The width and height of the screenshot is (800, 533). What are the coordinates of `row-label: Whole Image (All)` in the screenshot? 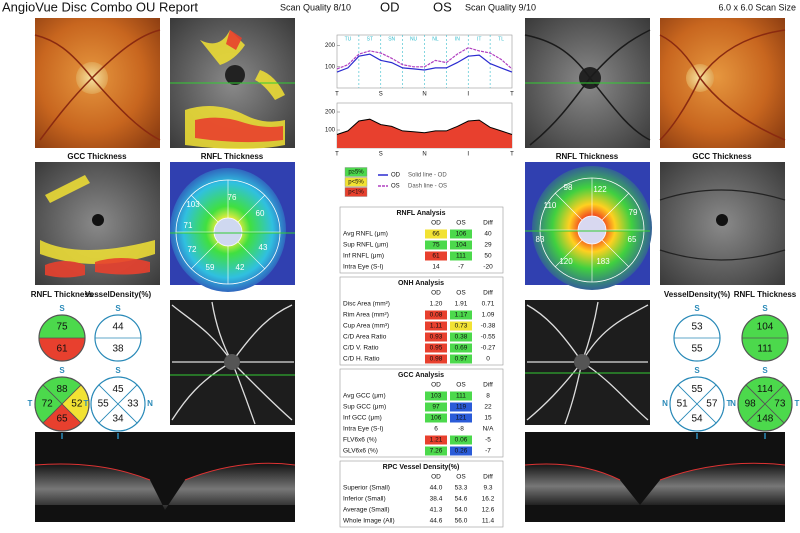 It's located at (369, 521).